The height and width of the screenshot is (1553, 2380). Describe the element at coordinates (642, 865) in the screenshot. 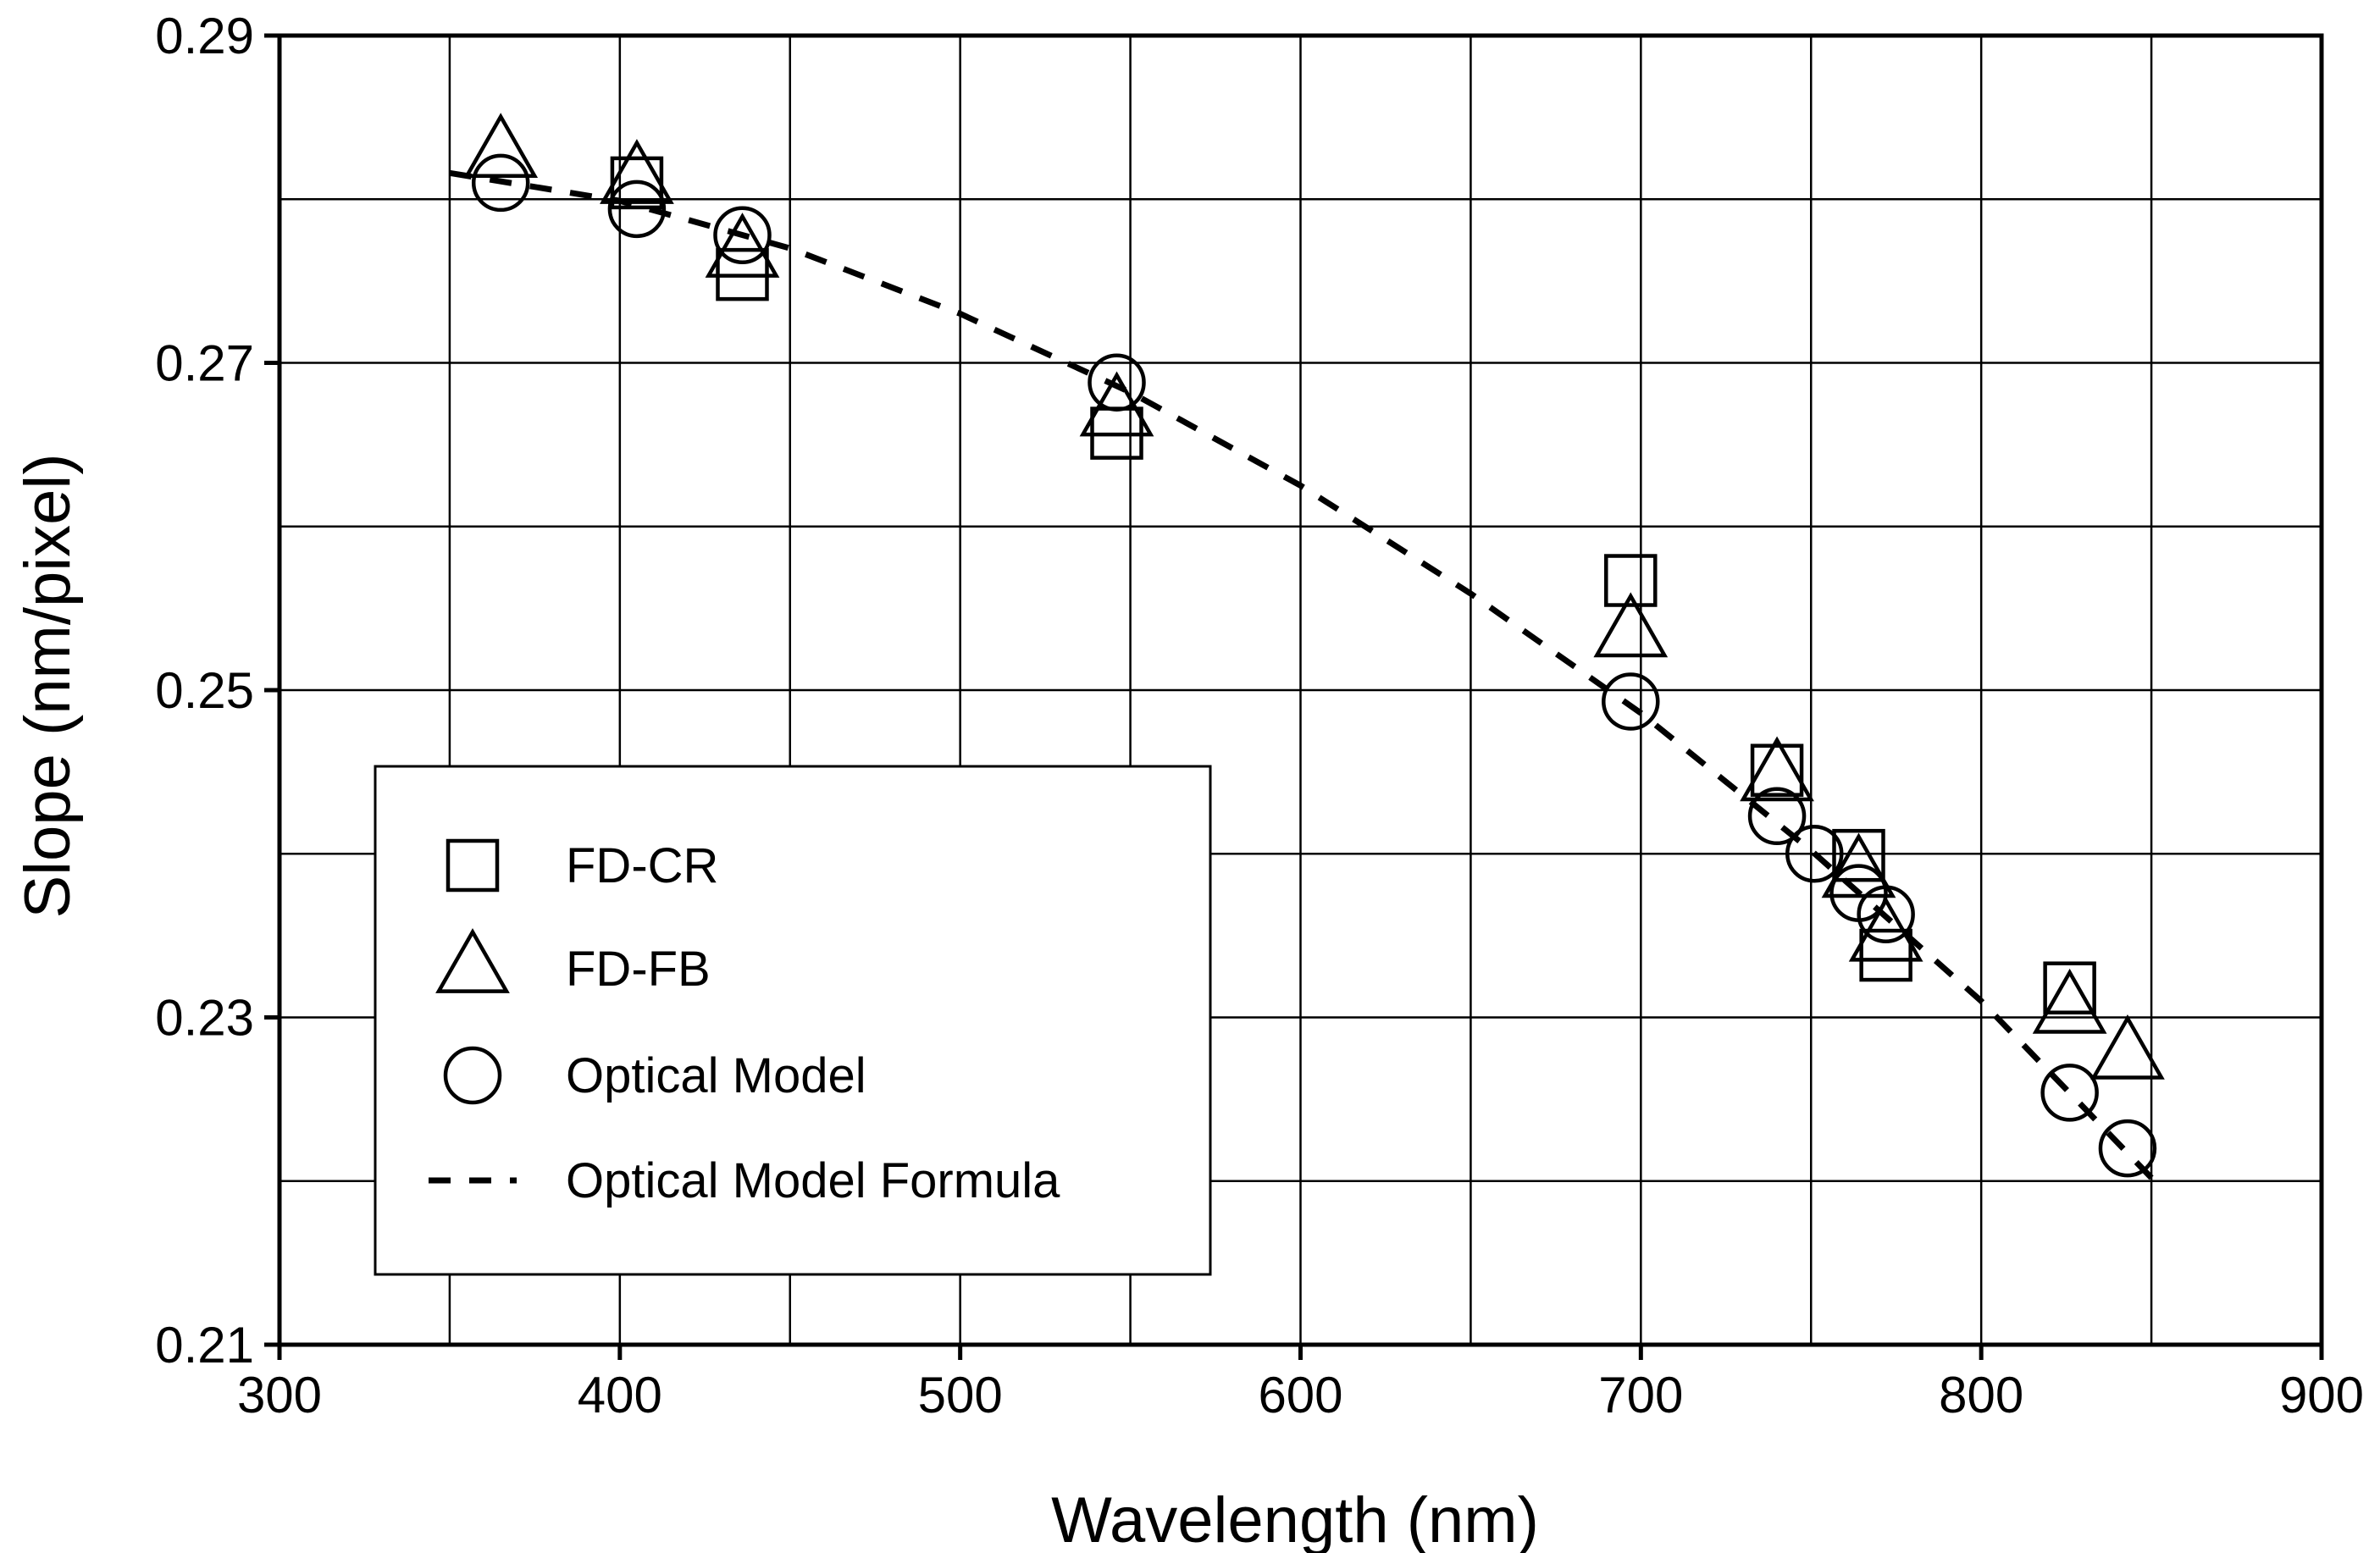

I see `legend-label-fd-cr: FD-CR` at that location.